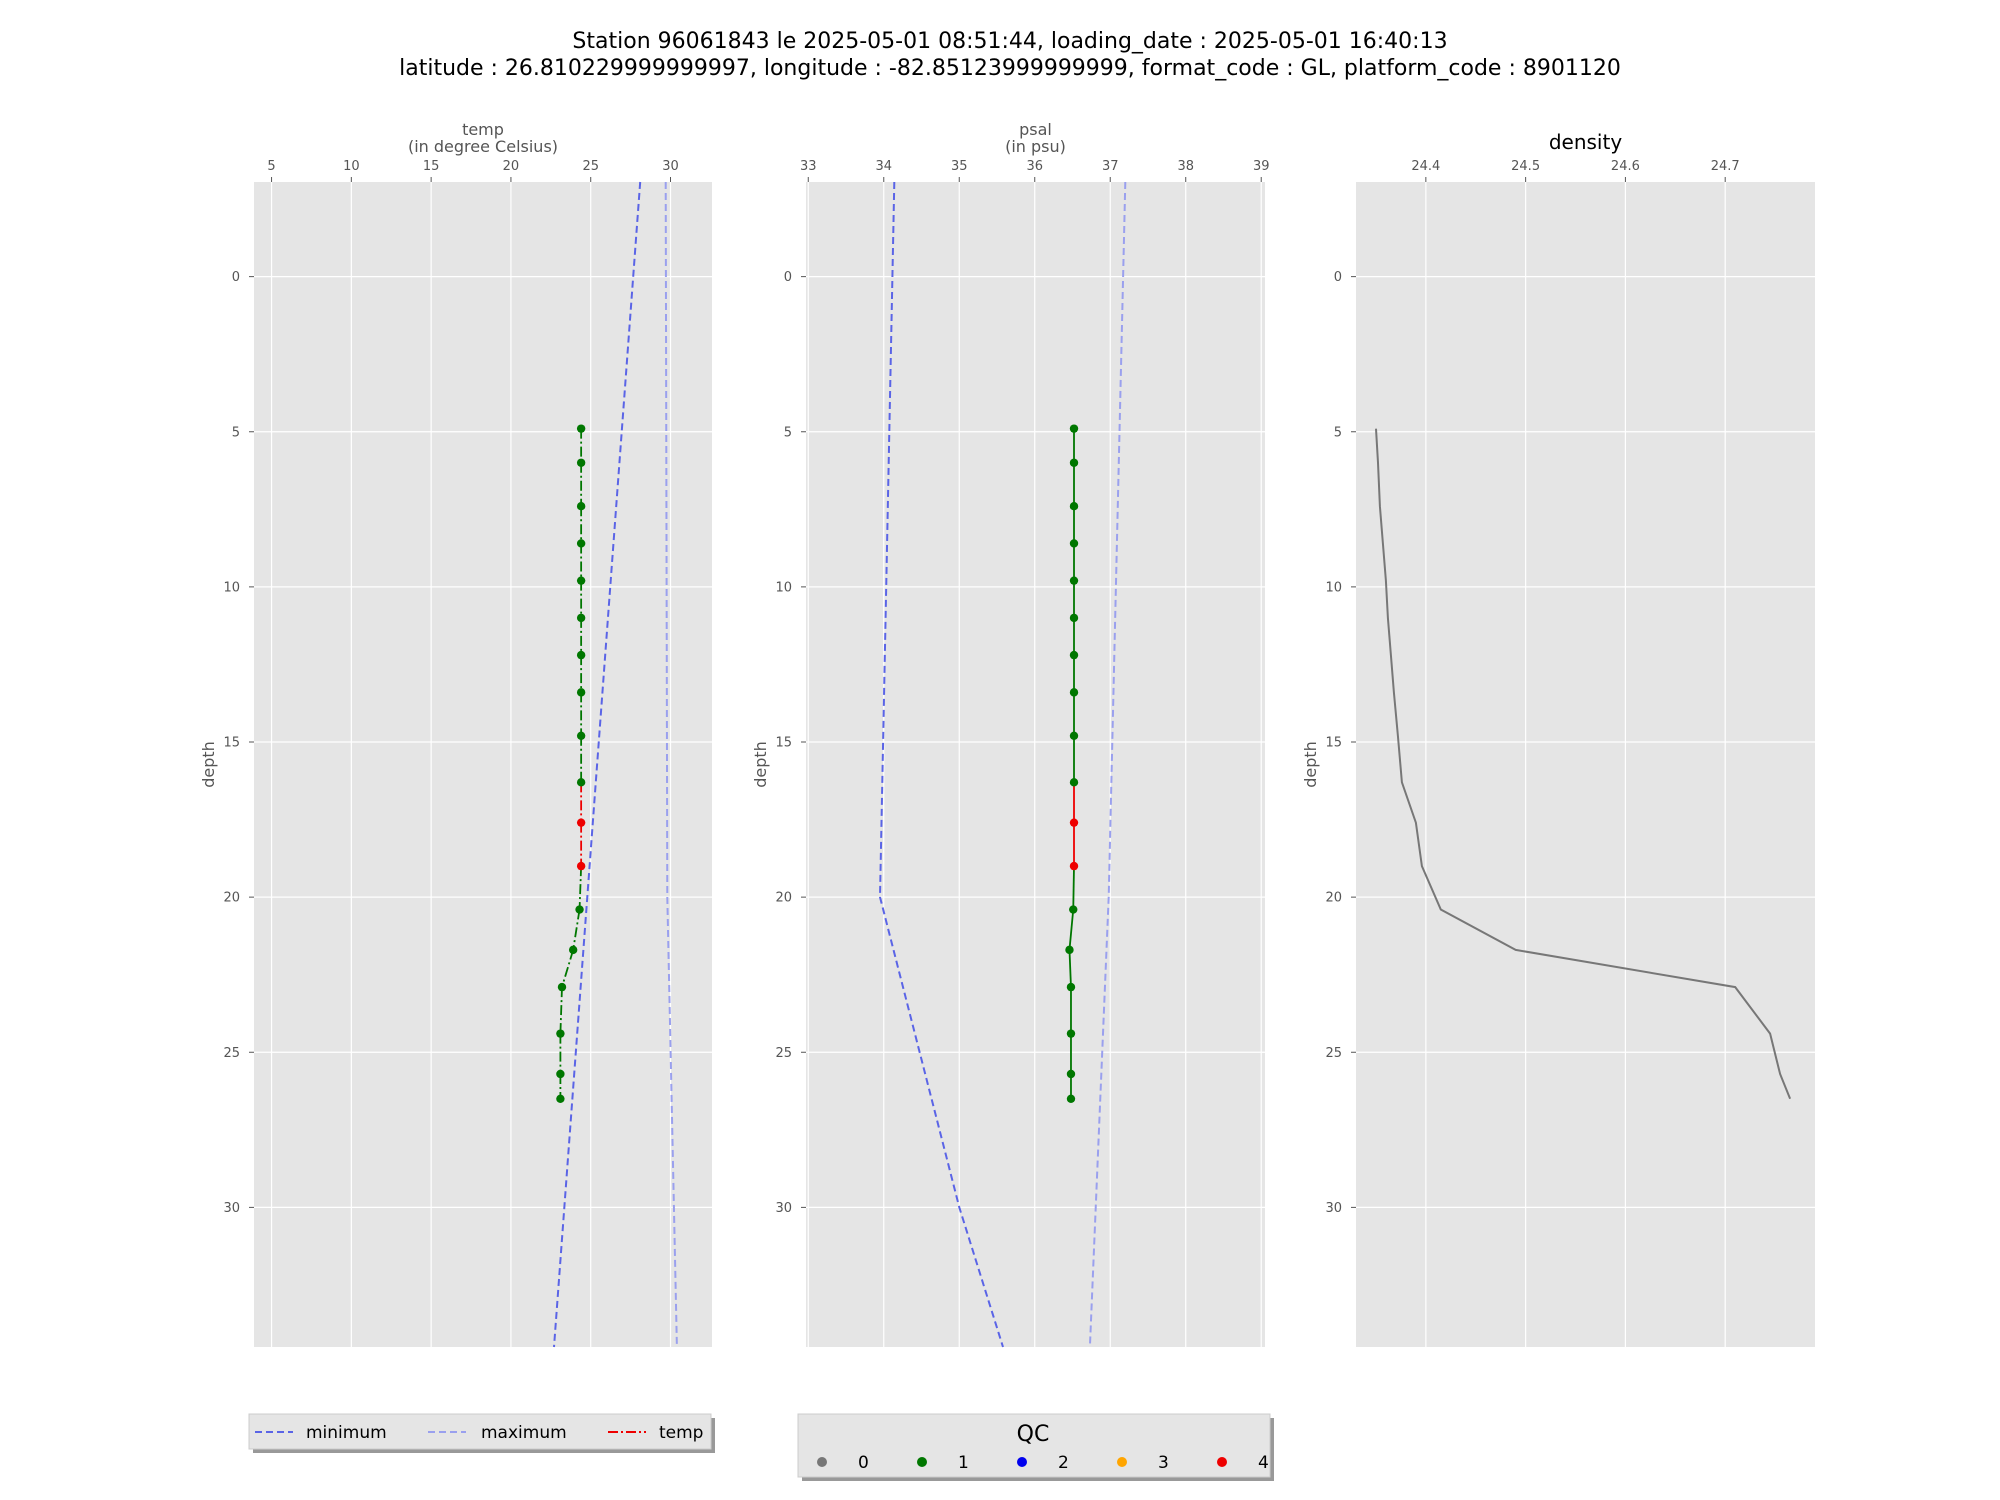  I want to click on temp-maximum-line, so click(671, 764).